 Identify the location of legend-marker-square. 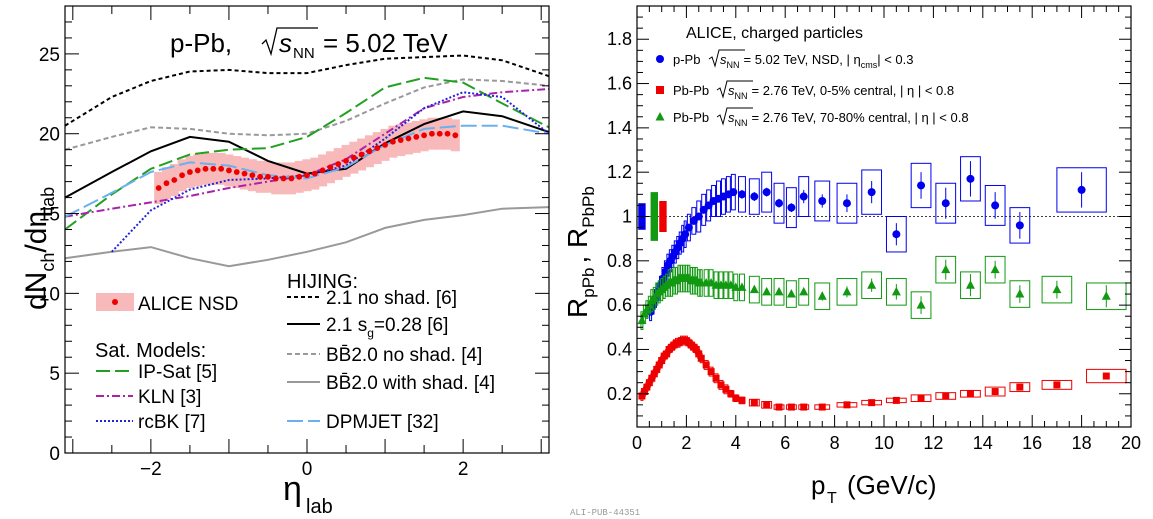
(660, 90).